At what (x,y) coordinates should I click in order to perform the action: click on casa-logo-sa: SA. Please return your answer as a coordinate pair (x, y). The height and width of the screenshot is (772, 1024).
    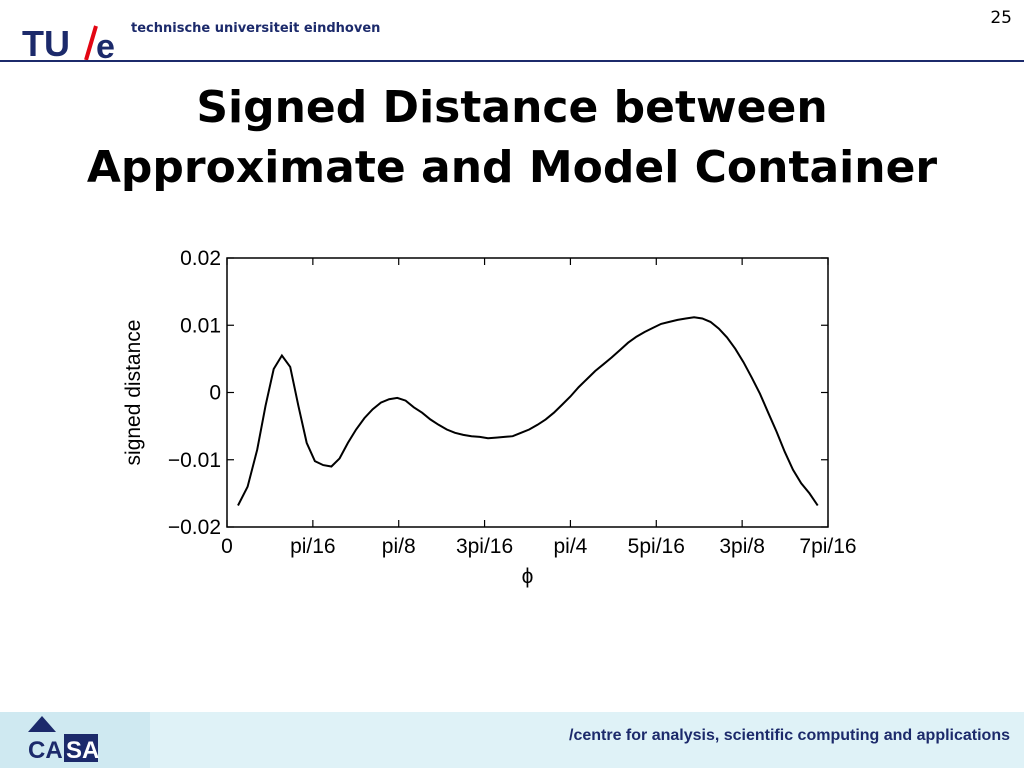
    Looking at the image, I should click on (82, 750).